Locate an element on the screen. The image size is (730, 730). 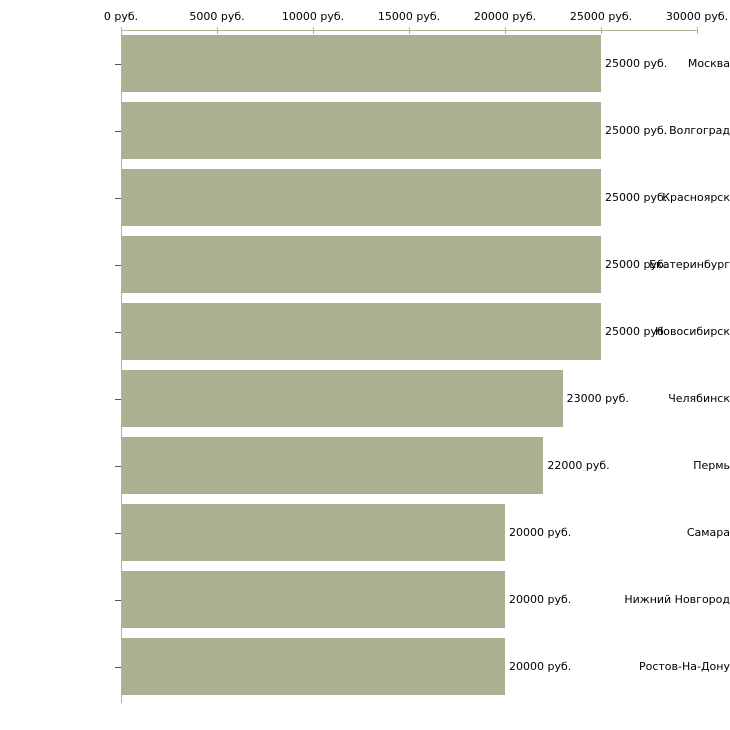
category-label: Пермь is located at coordinates (711, 465).